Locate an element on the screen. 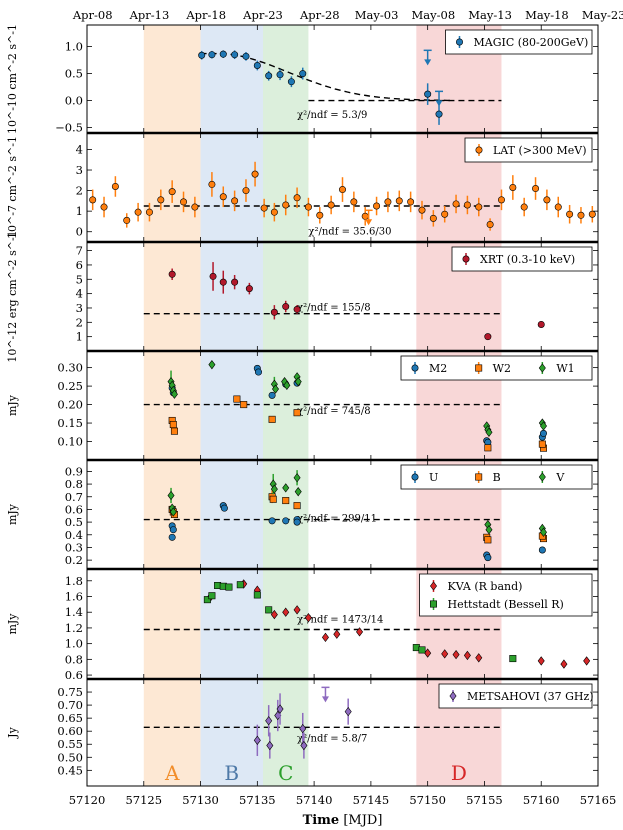 Image resolution: width=623 pixels, height=830 pixels. bottom-tick-label: 57160 is located at coordinates (541, 800).